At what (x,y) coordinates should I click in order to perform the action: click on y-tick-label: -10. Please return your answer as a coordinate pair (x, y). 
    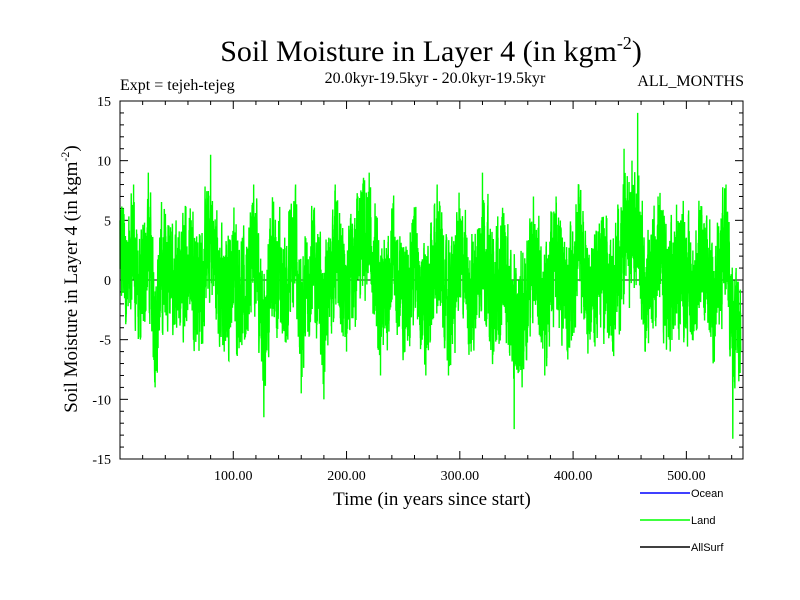
    Looking at the image, I should click on (101, 400).